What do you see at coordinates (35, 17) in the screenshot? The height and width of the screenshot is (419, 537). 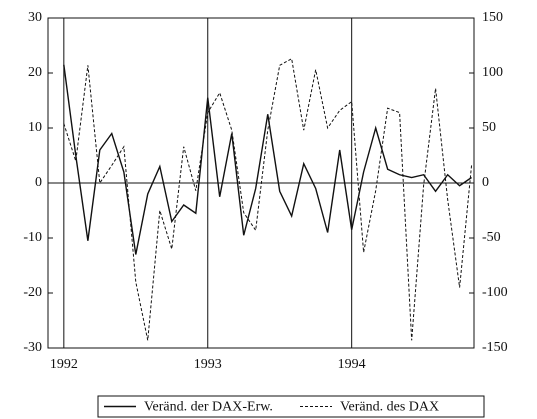 I see `y-tick-label: 30` at bounding box center [35, 17].